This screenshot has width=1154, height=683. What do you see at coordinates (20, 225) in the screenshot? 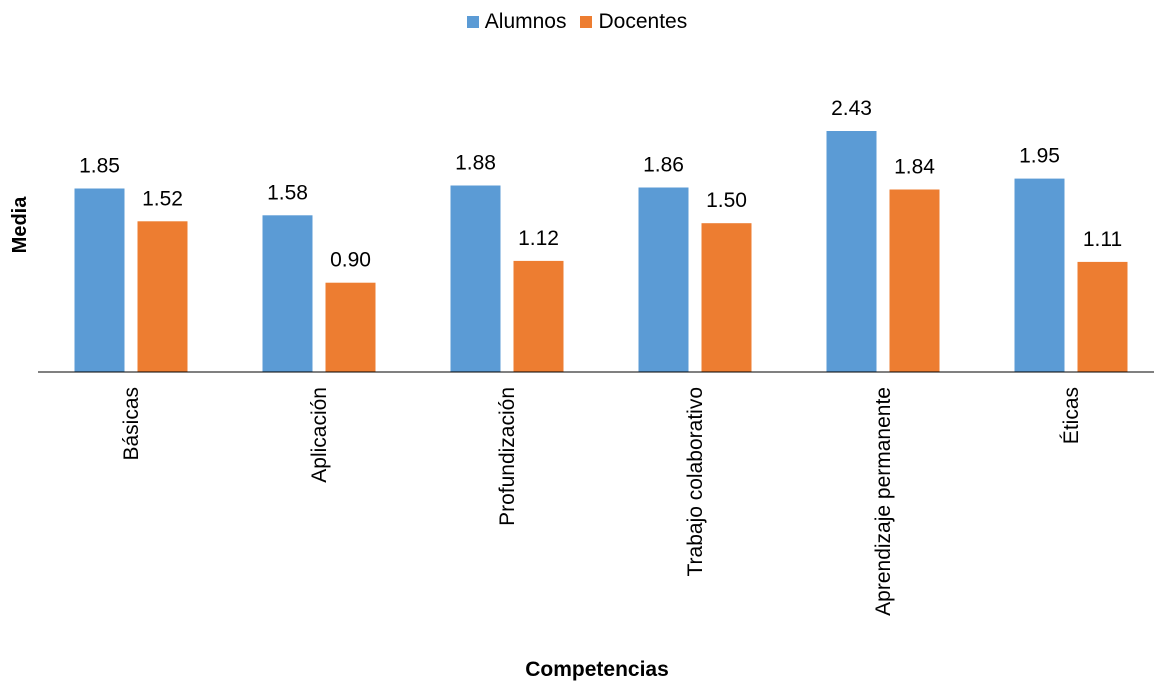
I see `y-axis-title: Media` at bounding box center [20, 225].